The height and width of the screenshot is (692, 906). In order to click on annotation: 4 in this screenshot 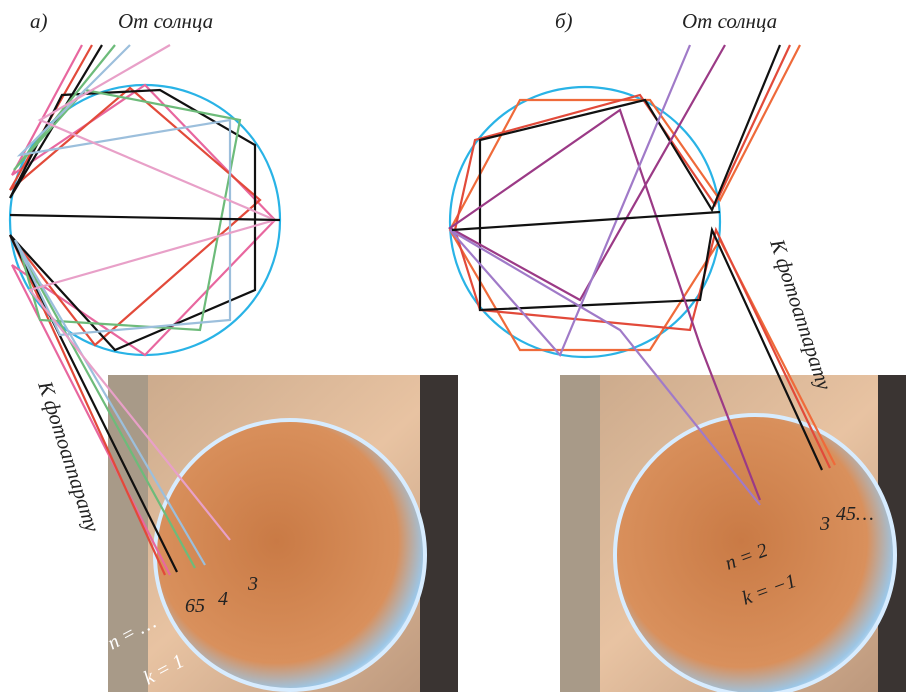, I will do `click(223, 599)`.